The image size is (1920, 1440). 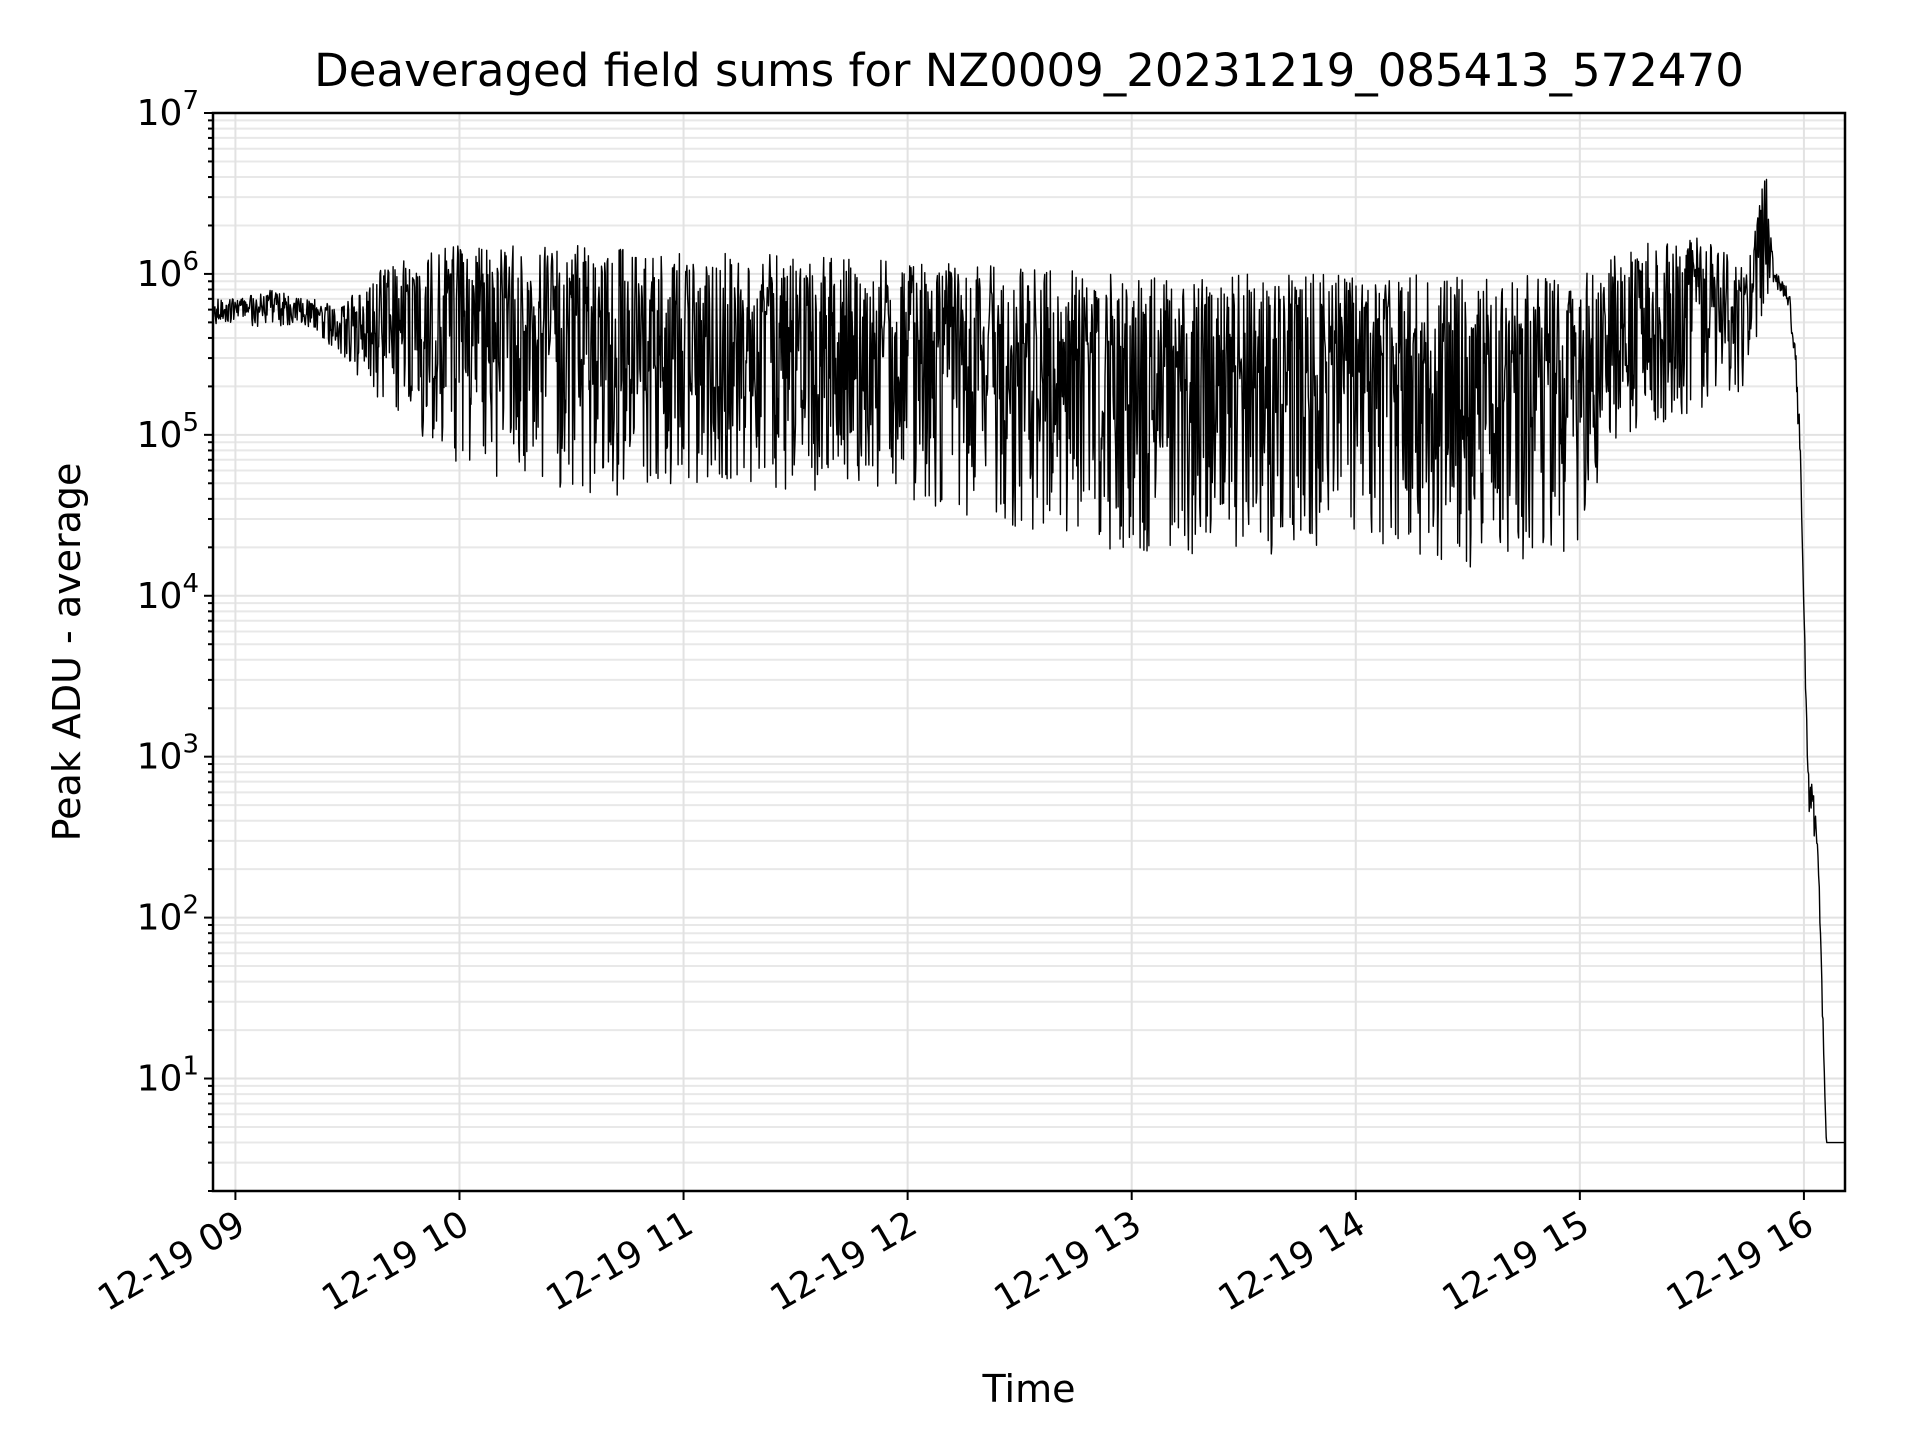 What do you see at coordinates (1029, 1389) in the screenshot?
I see `x-axis-label: Time` at bounding box center [1029, 1389].